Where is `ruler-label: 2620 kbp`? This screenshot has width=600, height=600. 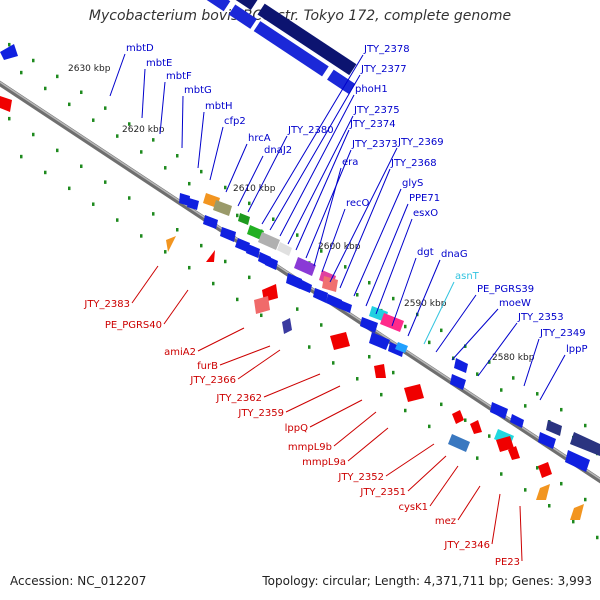
ruler-label: 2620 kbp is located at coordinates (143, 130).